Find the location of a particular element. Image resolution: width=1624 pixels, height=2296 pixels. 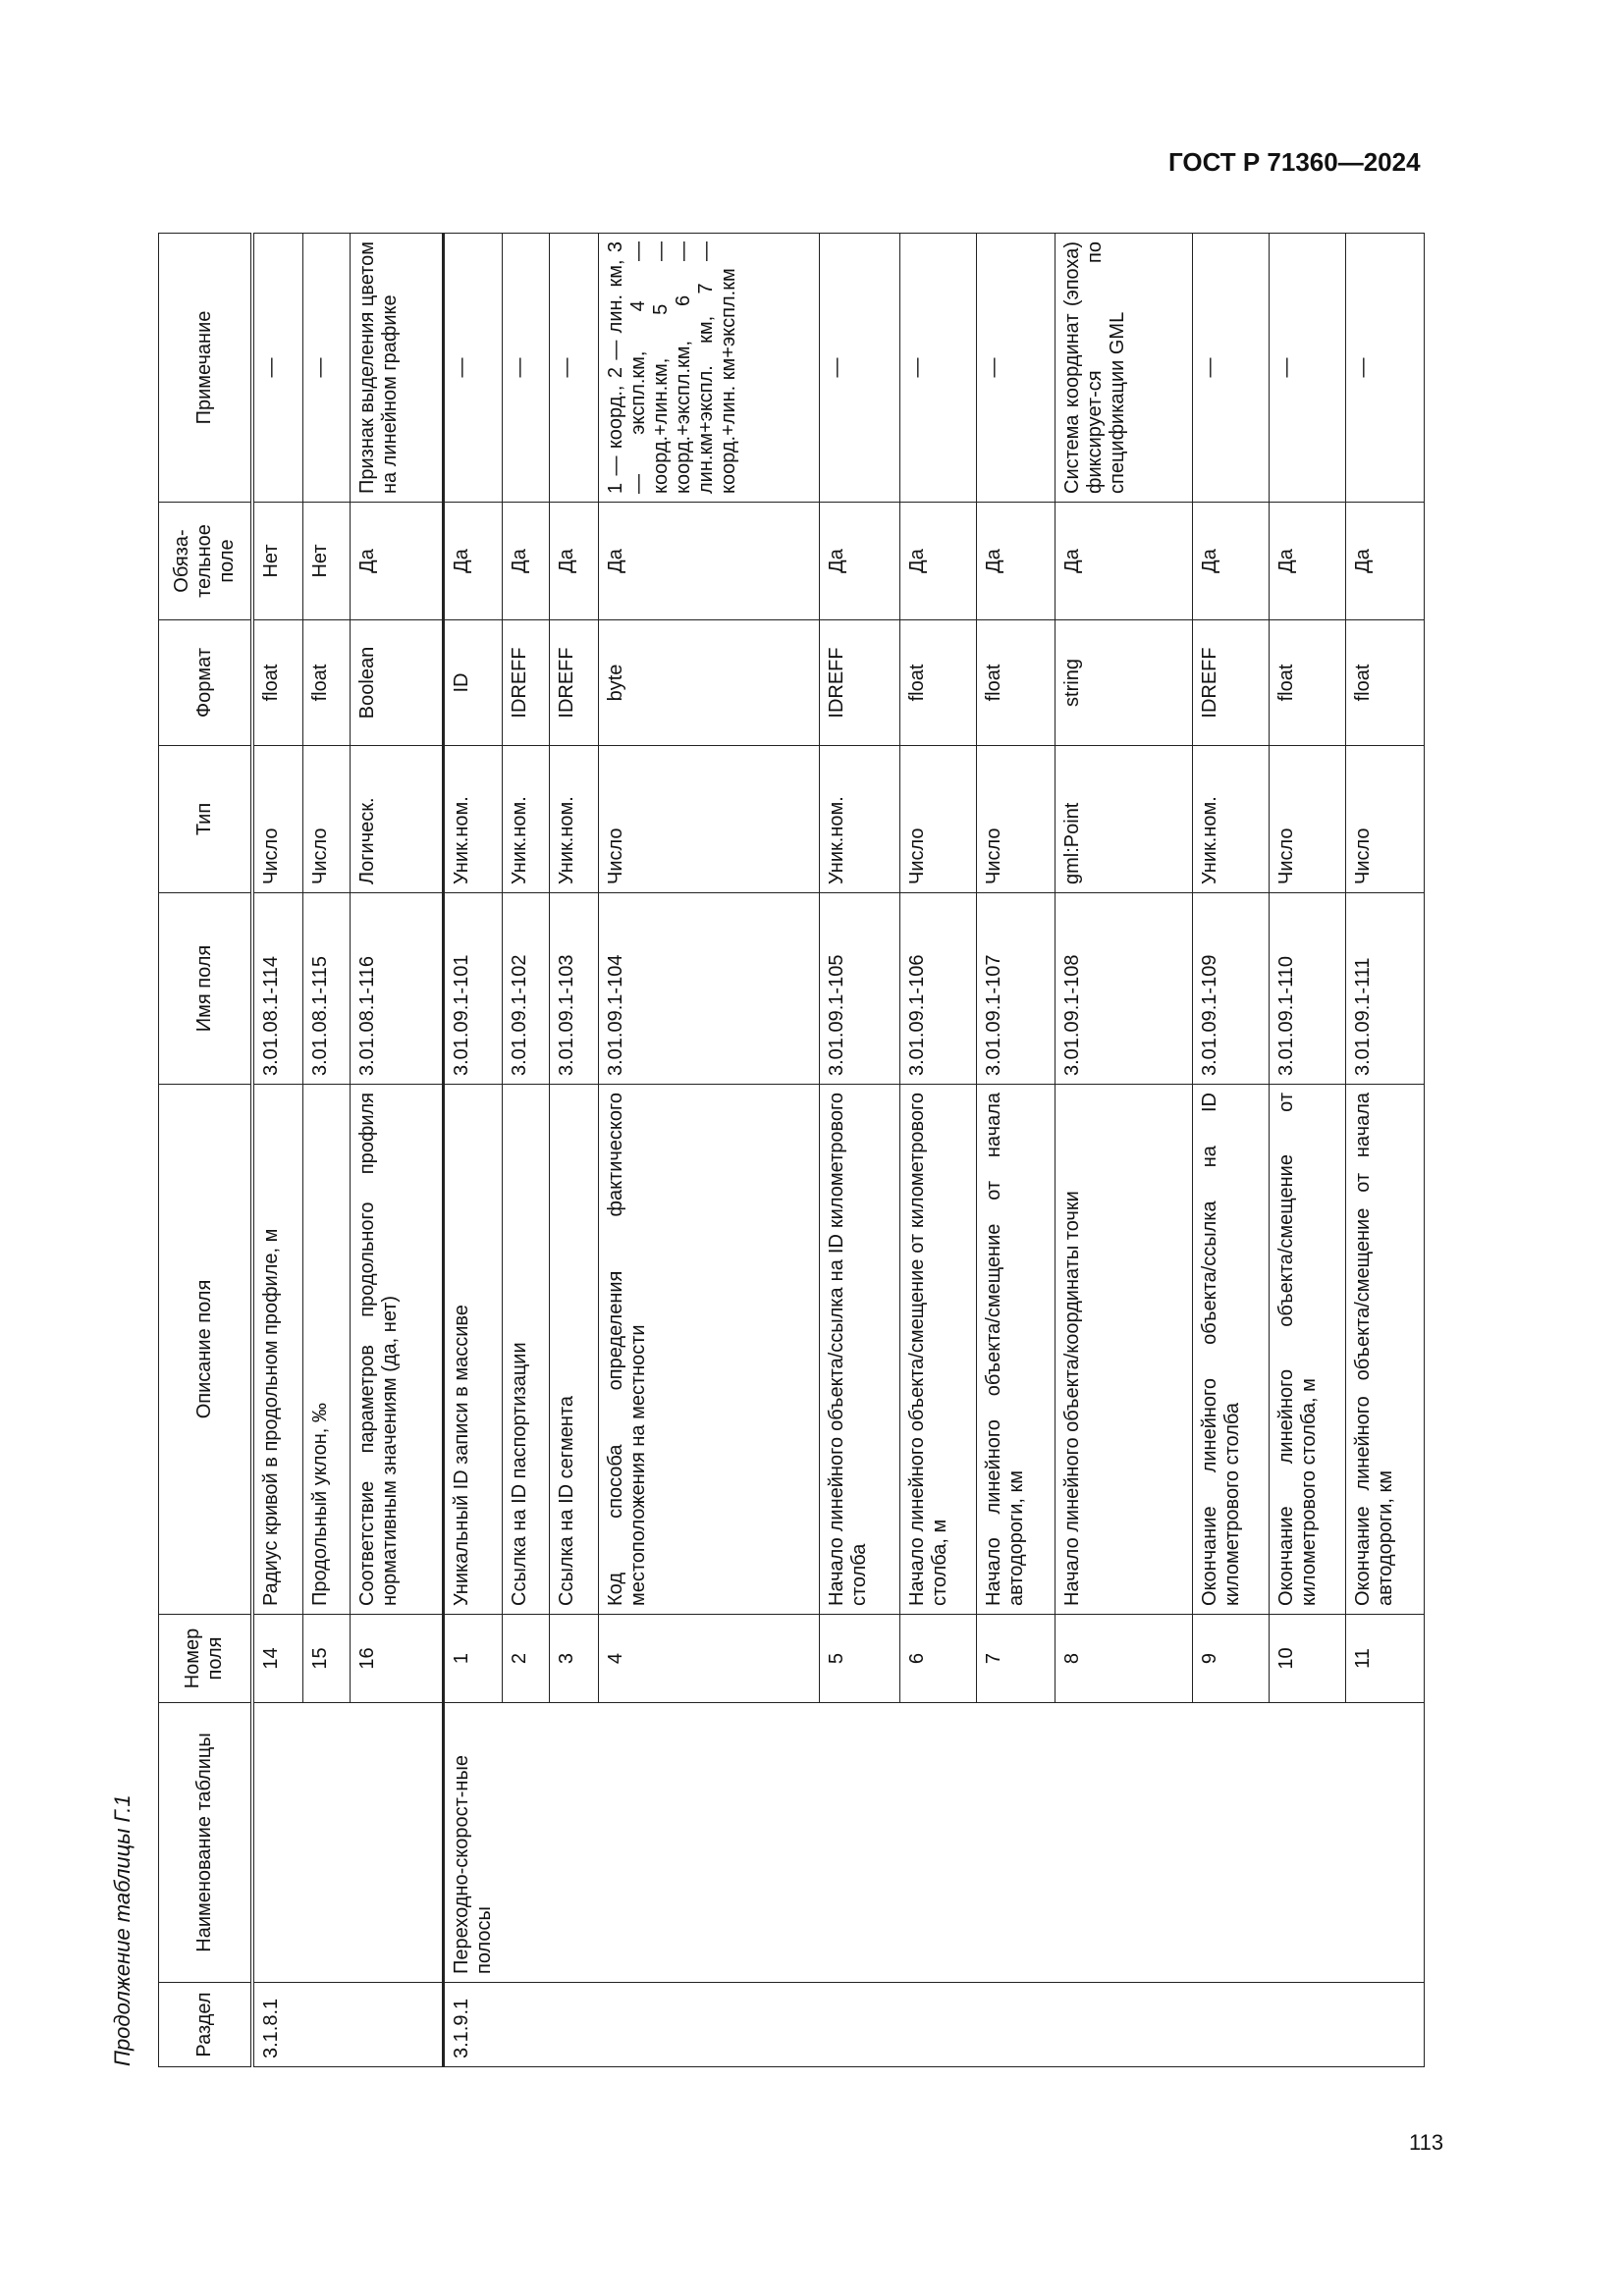

col-header-note: Примечание is located at coordinates (205, 368).